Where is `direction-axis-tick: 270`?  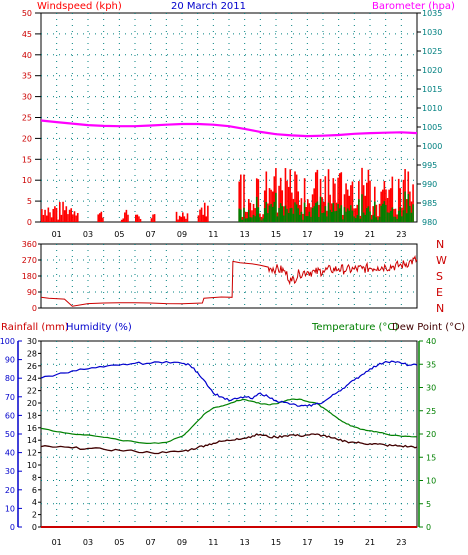 direction-axis-tick: 270 is located at coordinates (29, 260).